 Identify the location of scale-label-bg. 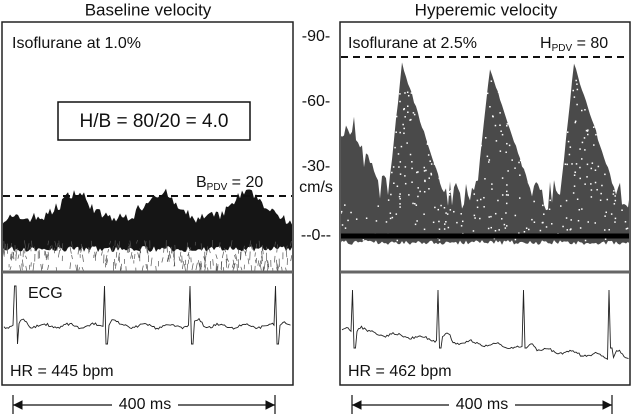
(482, 405).